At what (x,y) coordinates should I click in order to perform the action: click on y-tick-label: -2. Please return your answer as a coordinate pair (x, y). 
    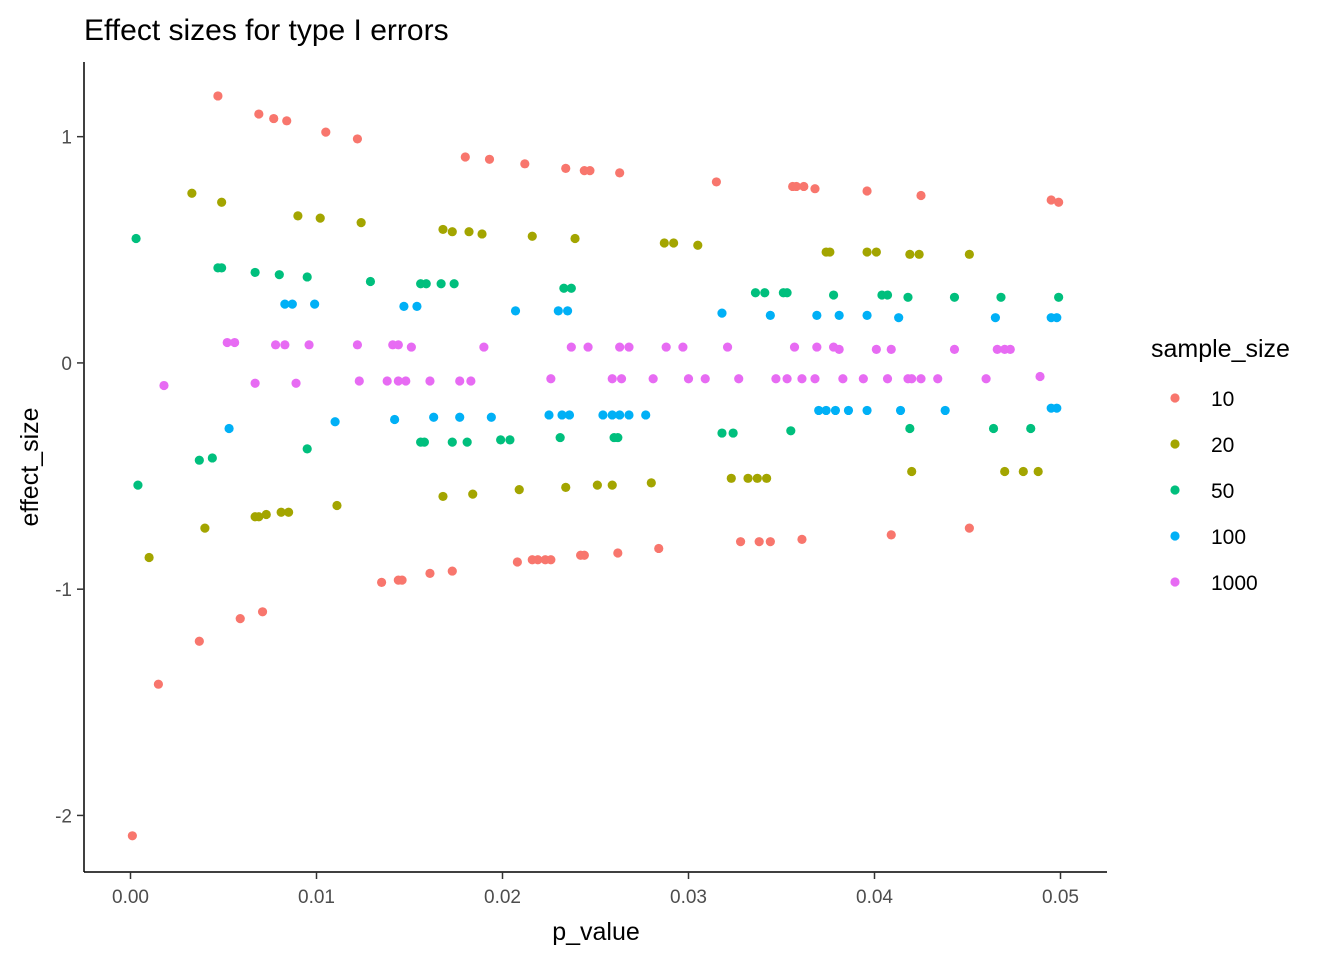
    Looking at the image, I should click on (63, 816).